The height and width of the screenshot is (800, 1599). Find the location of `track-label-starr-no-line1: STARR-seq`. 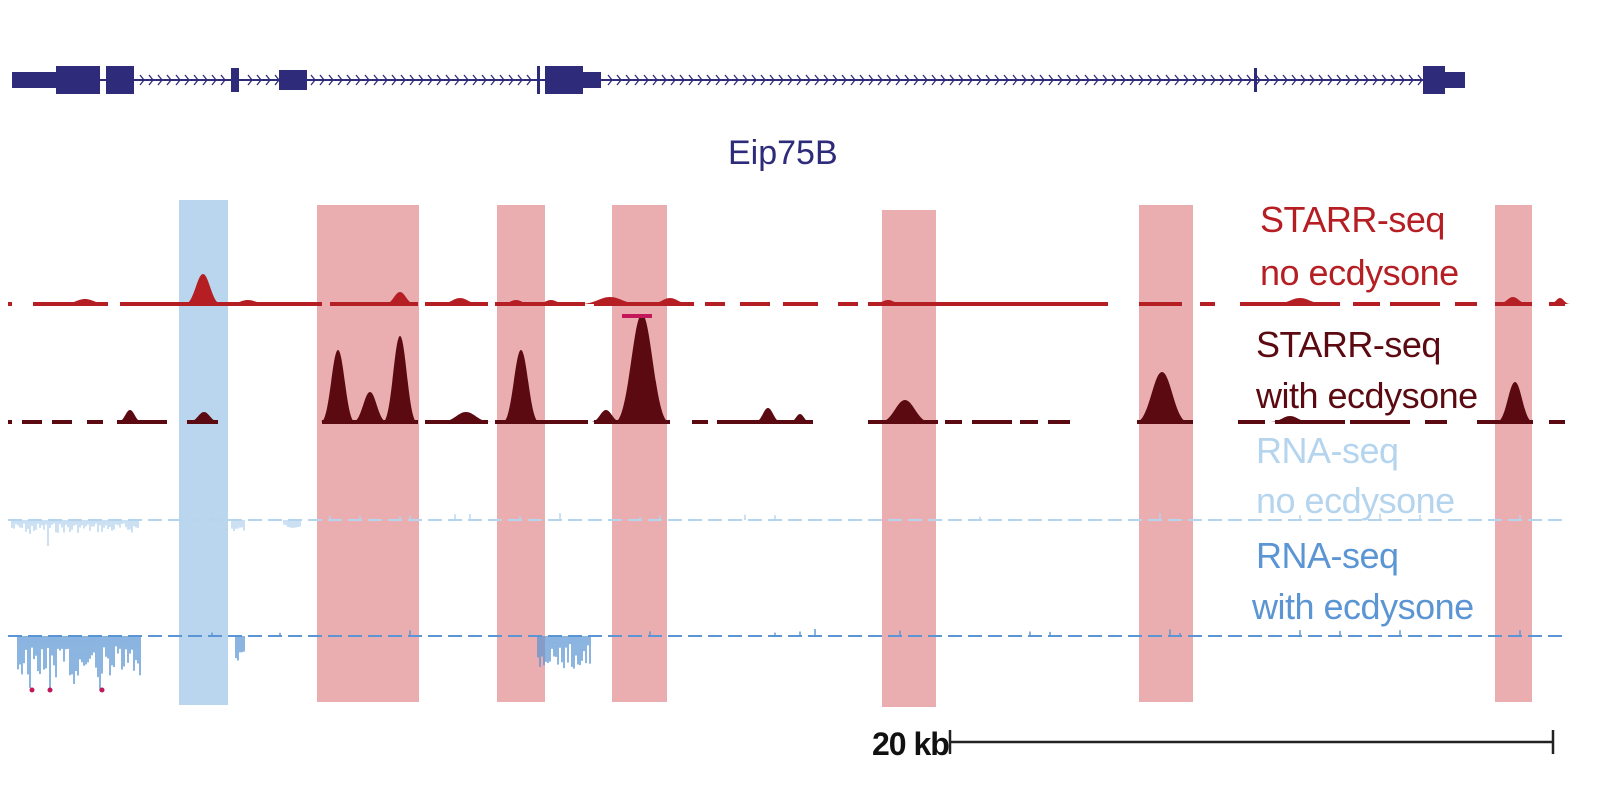

track-label-starr-no-line1: STARR-seq is located at coordinates (1352, 219).